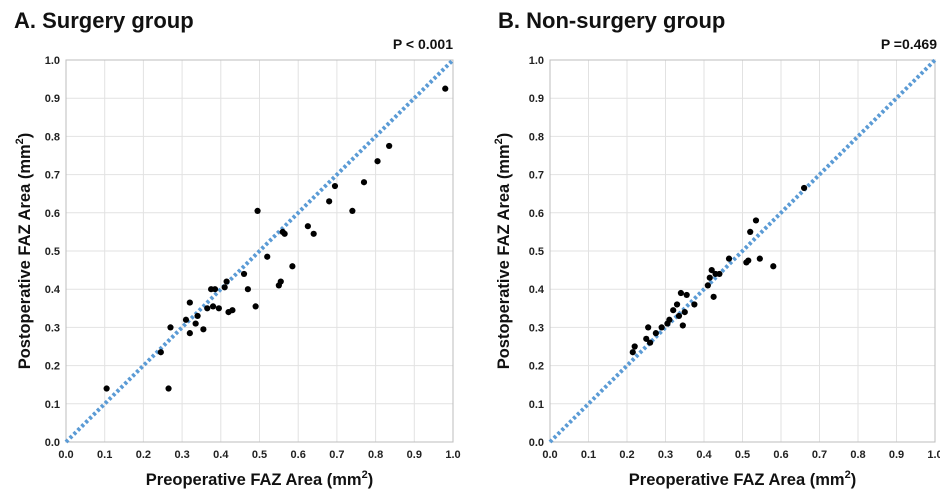  What do you see at coordinates (909, 44) in the screenshot?
I see `p-value-annotation: P =0.469` at bounding box center [909, 44].